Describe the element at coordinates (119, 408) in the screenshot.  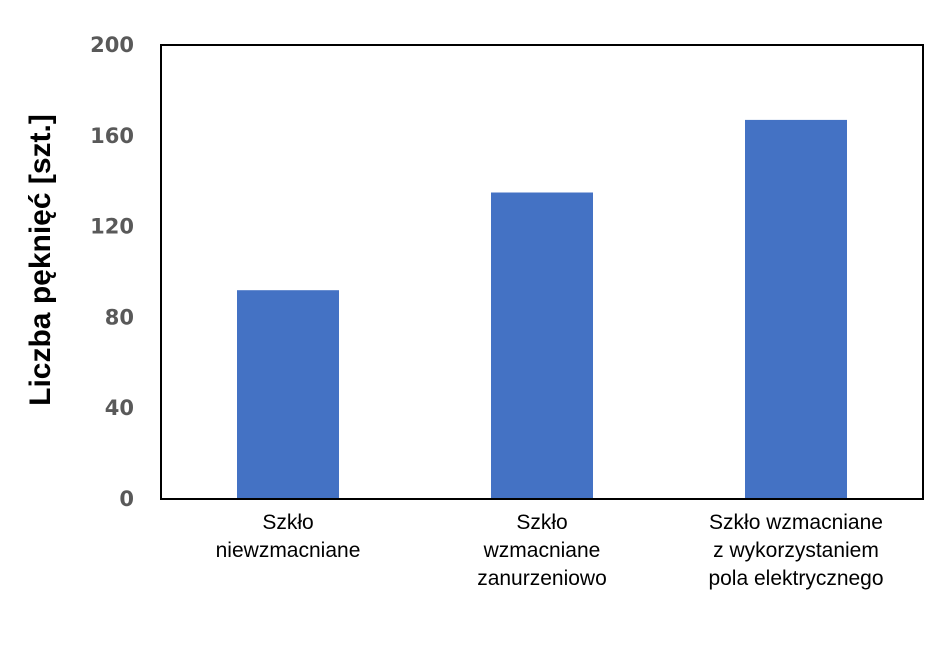
I see `y-tick-label: 40` at that location.